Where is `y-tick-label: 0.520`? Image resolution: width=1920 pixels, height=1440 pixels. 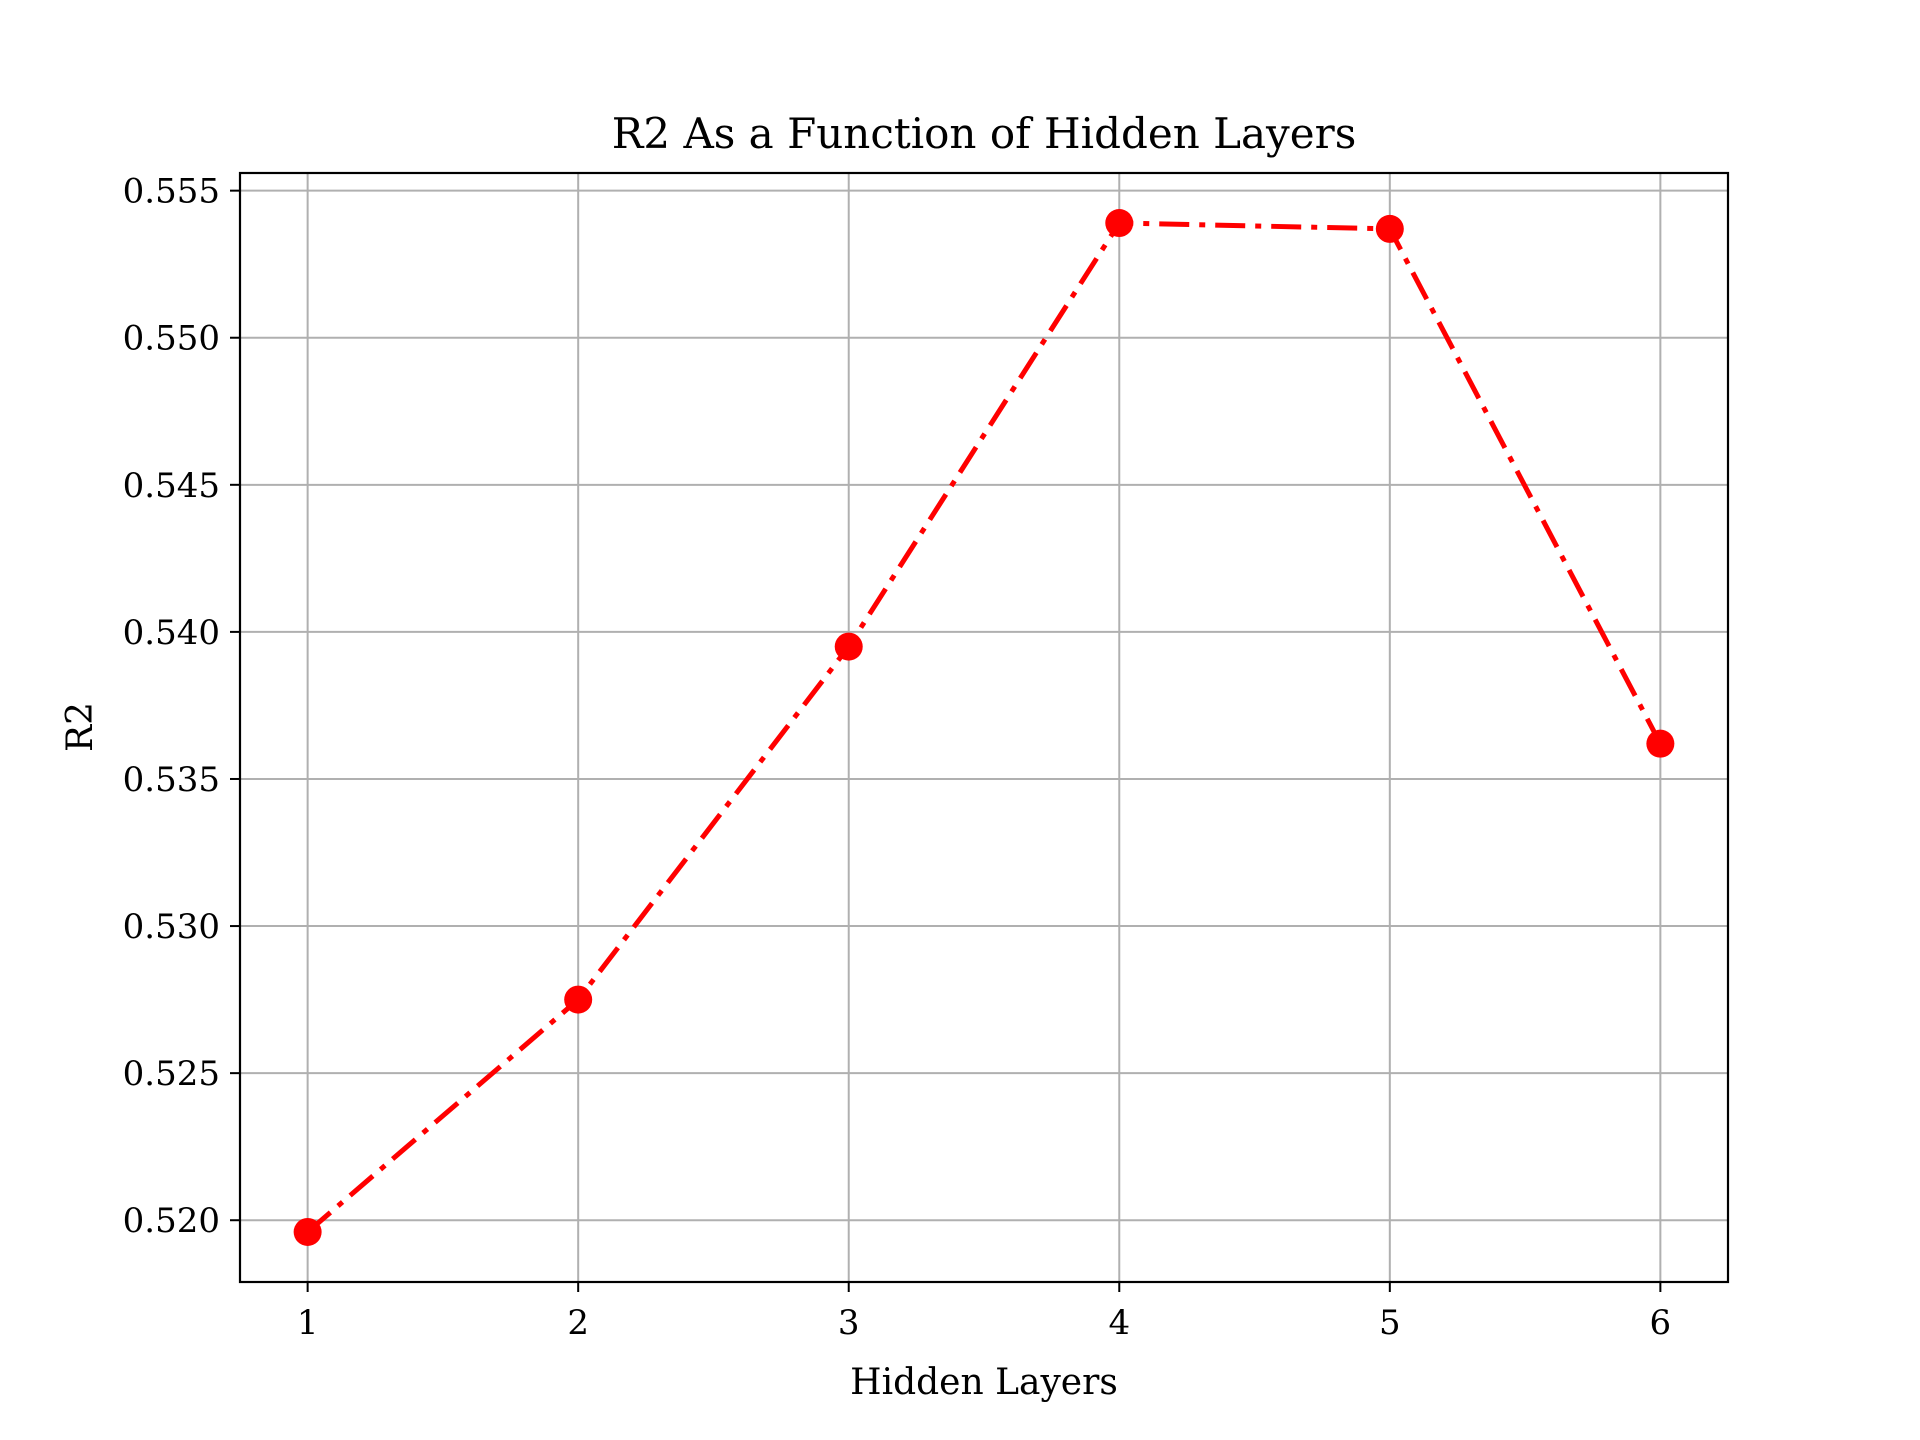 y-tick-label: 0.520 is located at coordinates (171, 1221).